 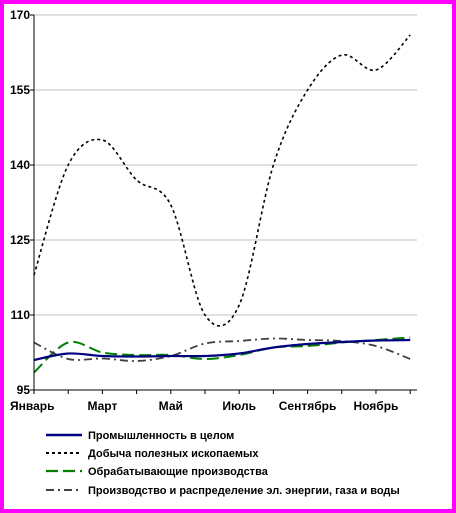 What do you see at coordinates (32, 406) in the screenshot?
I see `x-tick-label: Январь` at bounding box center [32, 406].